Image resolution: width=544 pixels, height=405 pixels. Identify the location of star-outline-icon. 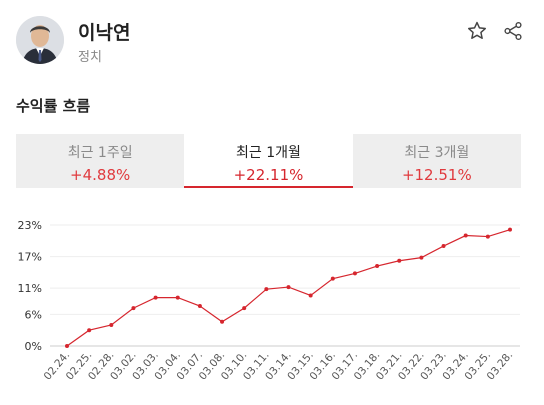
(477, 31).